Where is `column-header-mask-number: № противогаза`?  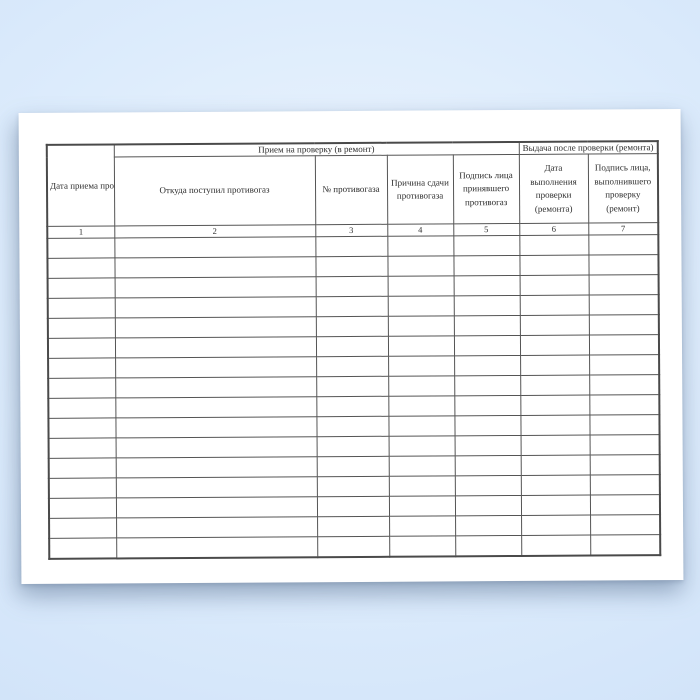 column-header-mask-number: № противогаза is located at coordinates (351, 190).